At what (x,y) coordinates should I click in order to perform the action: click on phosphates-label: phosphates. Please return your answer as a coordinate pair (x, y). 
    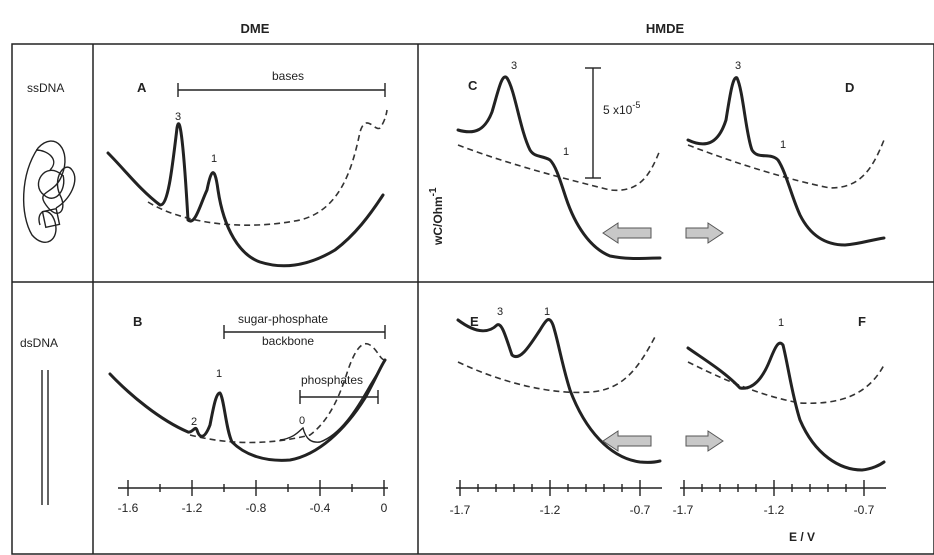
    Looking at the image, I should click on (332, 380).